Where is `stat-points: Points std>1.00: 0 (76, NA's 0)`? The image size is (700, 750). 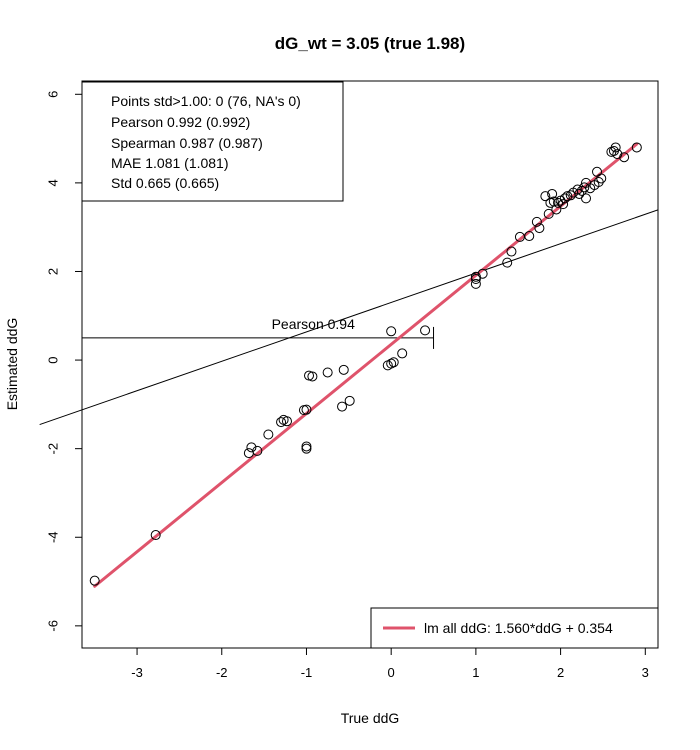
stat-points: Points std>1.00: 0 (76, NA's 0) is located at coordinates (206, 101).